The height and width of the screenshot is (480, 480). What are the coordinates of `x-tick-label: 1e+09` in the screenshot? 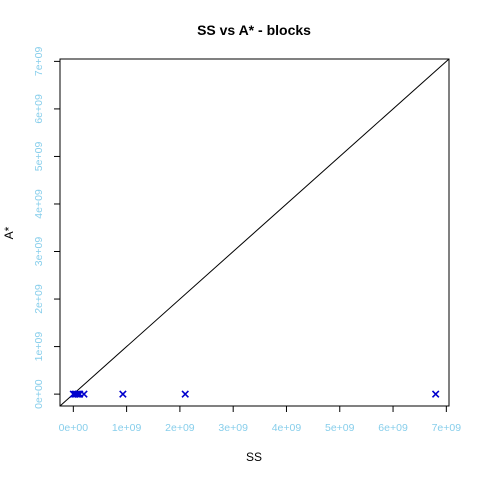 It's located at (127, 428).